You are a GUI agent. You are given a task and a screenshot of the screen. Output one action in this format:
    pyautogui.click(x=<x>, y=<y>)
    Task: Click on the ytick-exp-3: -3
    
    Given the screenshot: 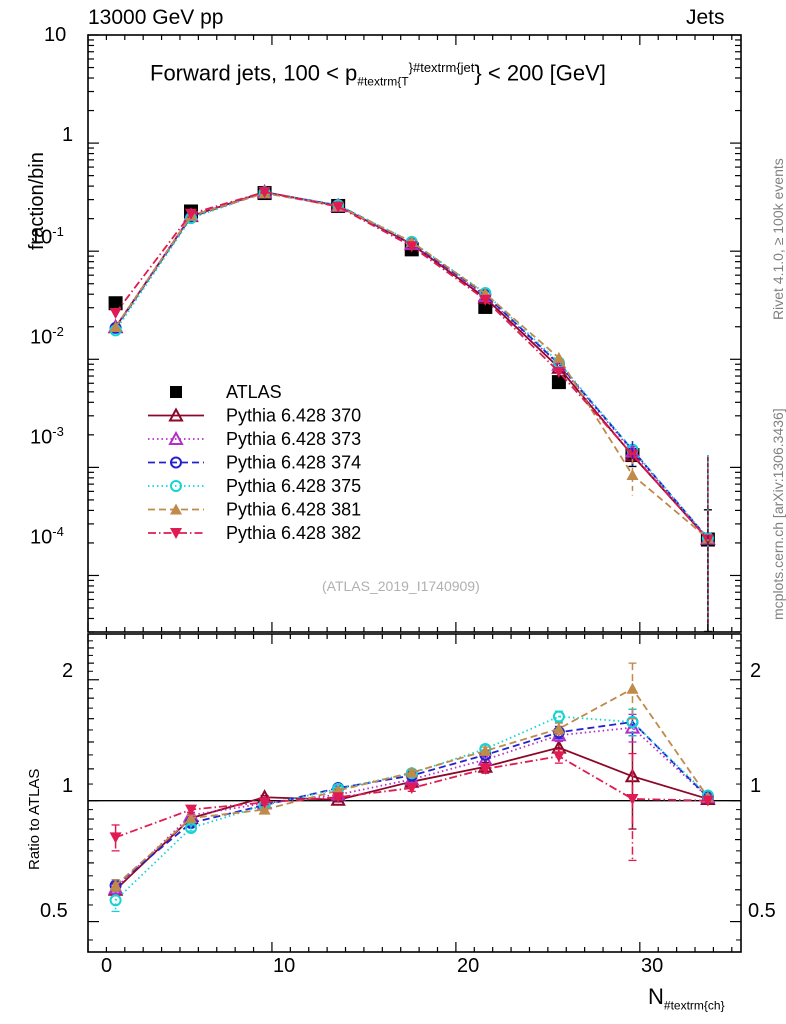 What is the action you would take?
    pyautogui.click(x=58, y=431)
    